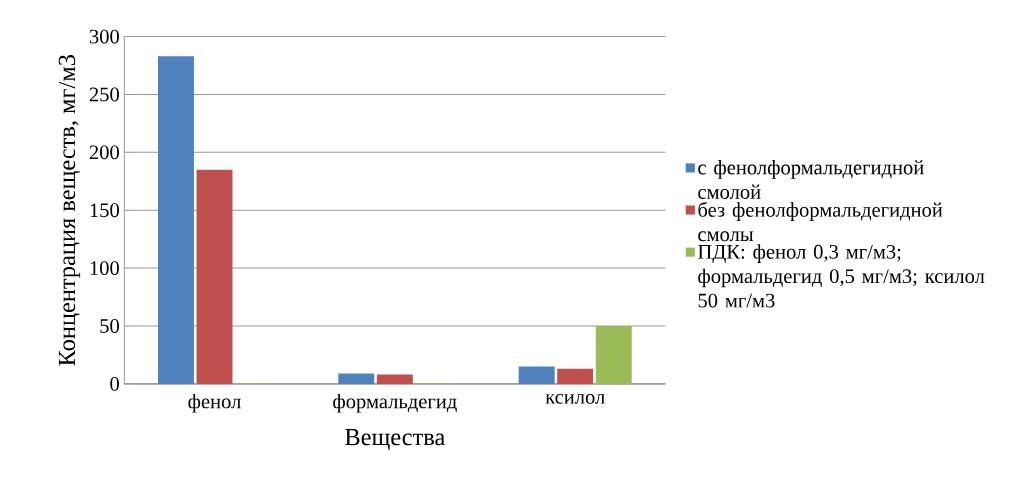 This screenshot has height=479, width=1031. I want to click on legend-label: ПДК: фенол 0,3 мг/м3; формальдегид 0,5 мг/м3; ксилол 50 мг/м3, so click(841, 276).